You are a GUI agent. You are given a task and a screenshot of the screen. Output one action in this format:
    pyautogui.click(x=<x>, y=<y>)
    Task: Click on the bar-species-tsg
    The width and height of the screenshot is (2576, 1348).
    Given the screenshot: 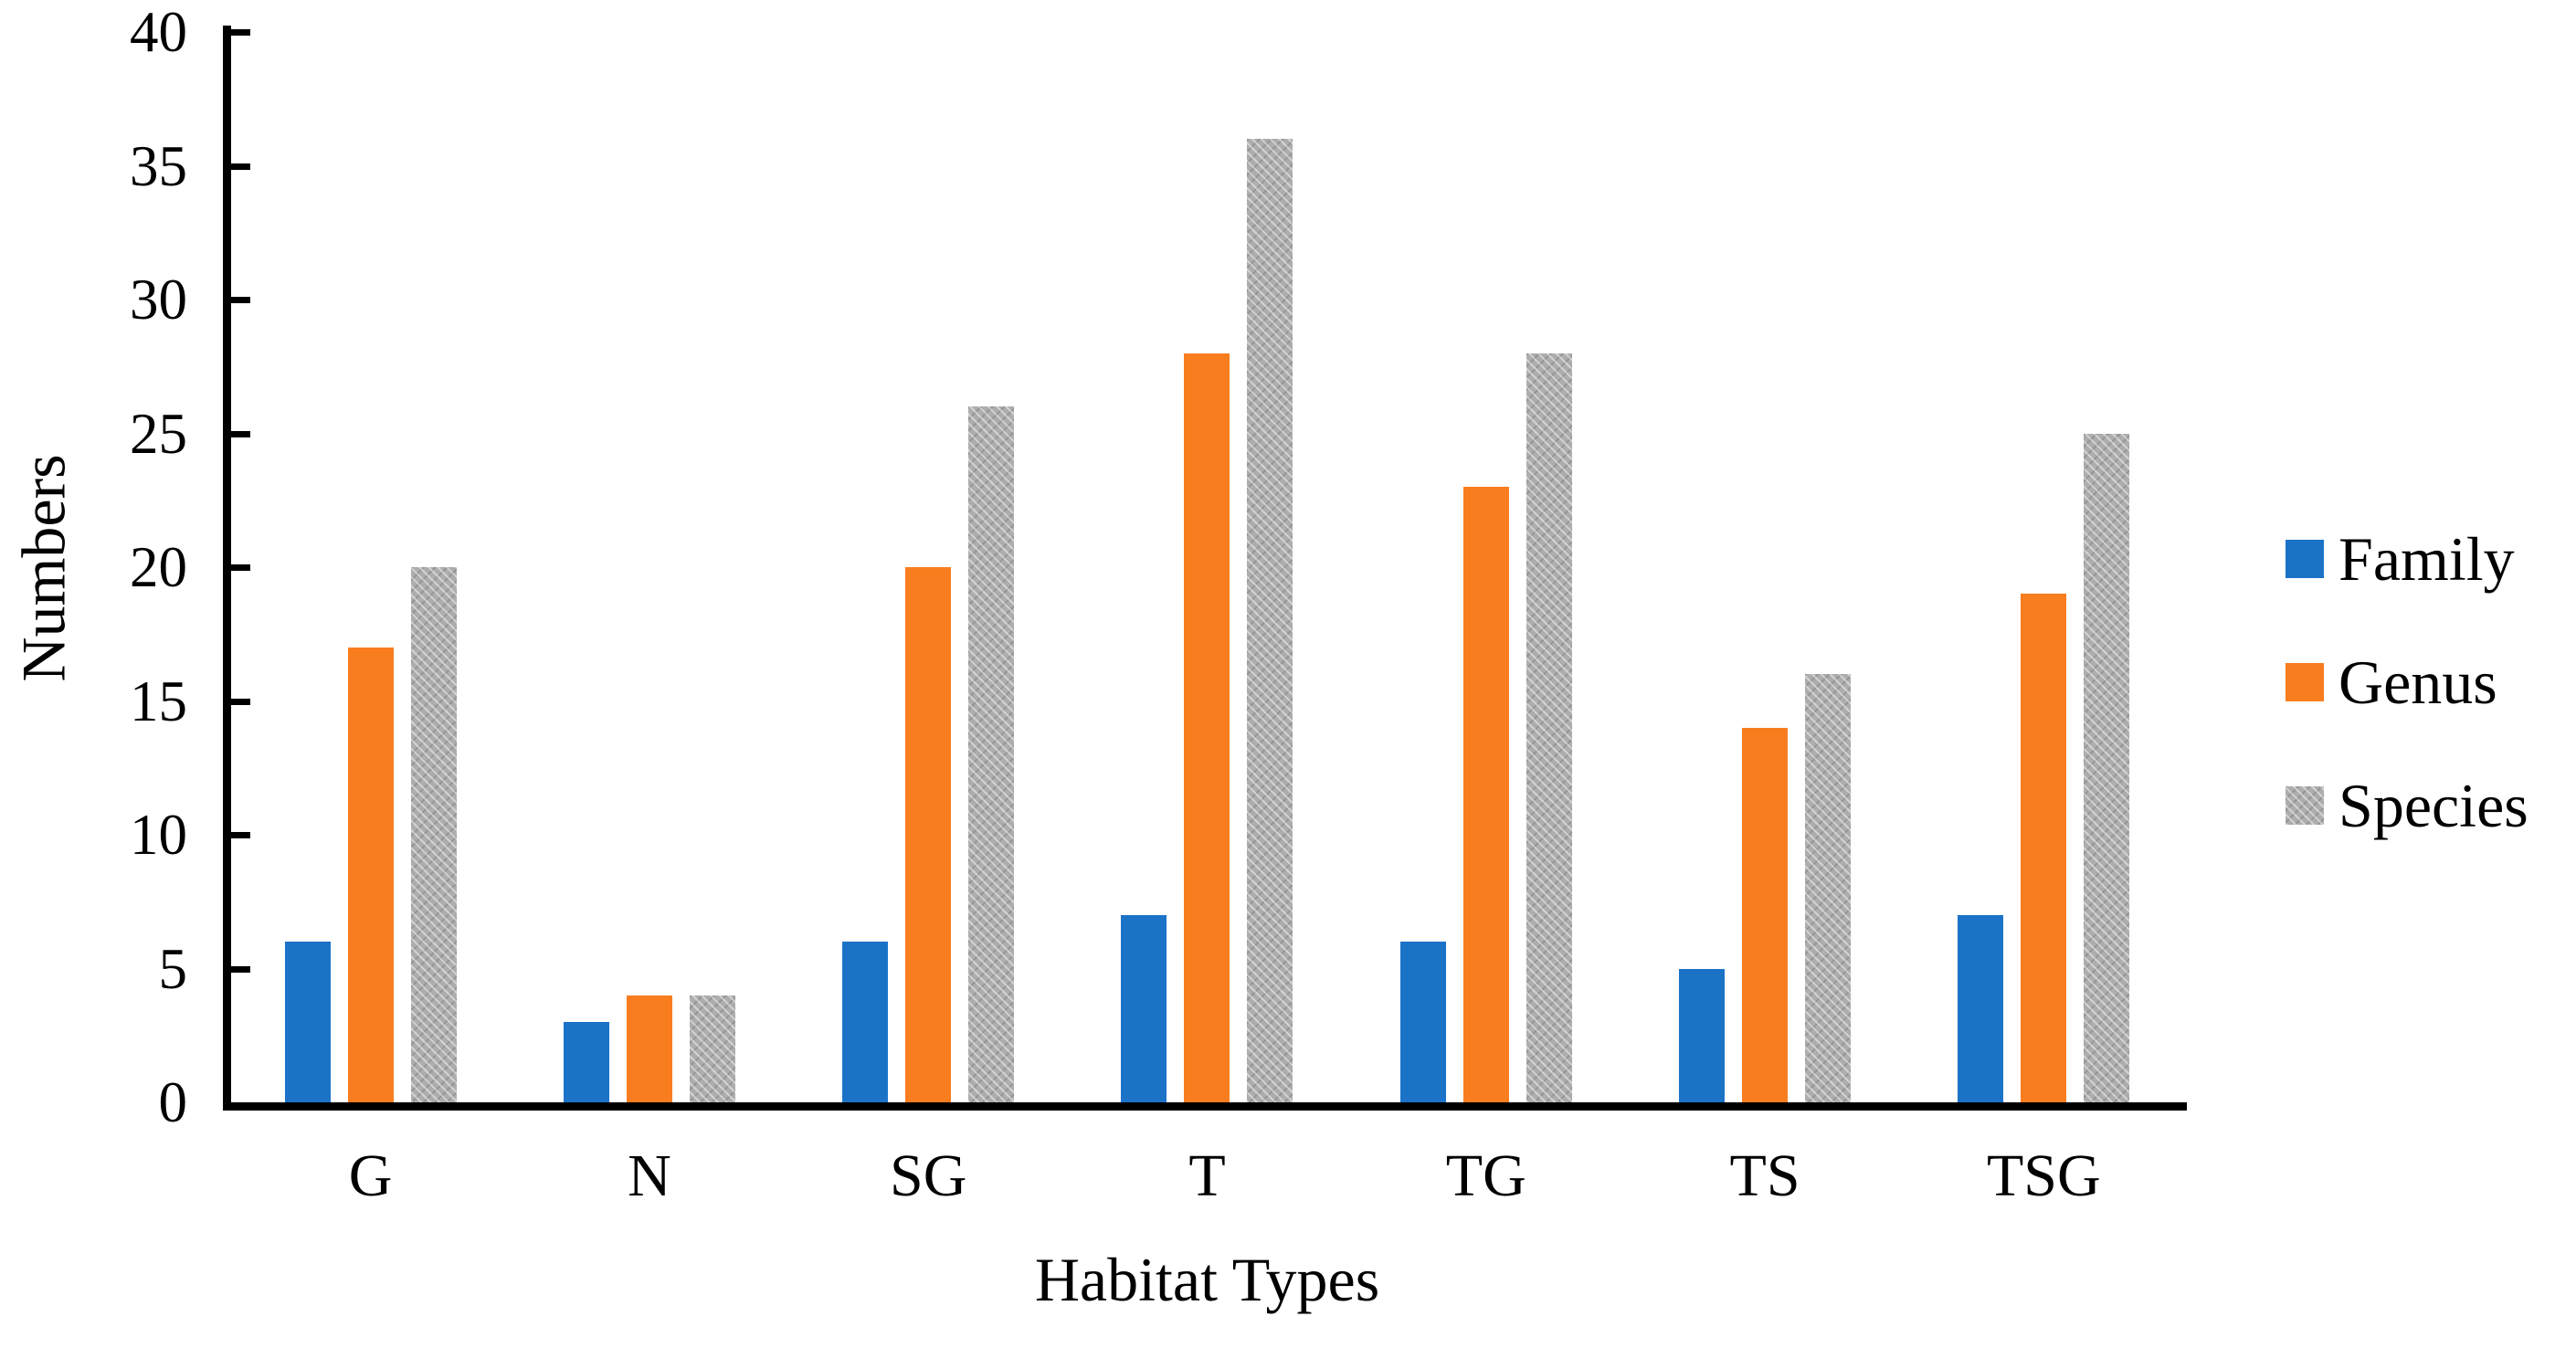 What is the action you would take?
    pyautogui.click(x=2107, y=767)
    